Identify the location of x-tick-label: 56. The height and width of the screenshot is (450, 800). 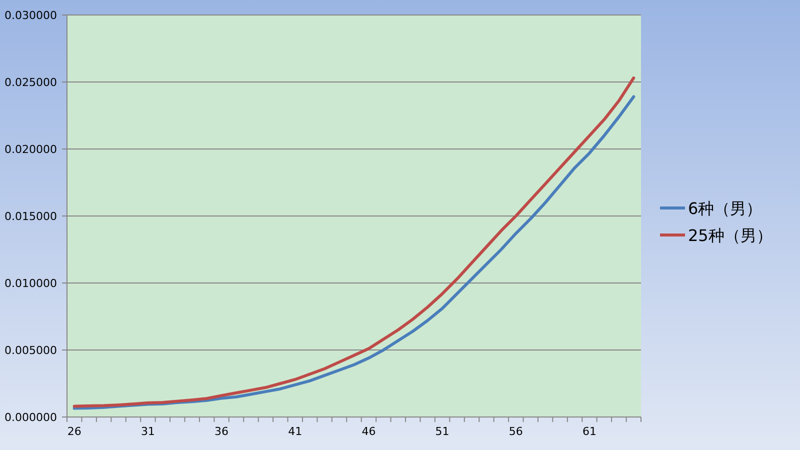
(515, 431).